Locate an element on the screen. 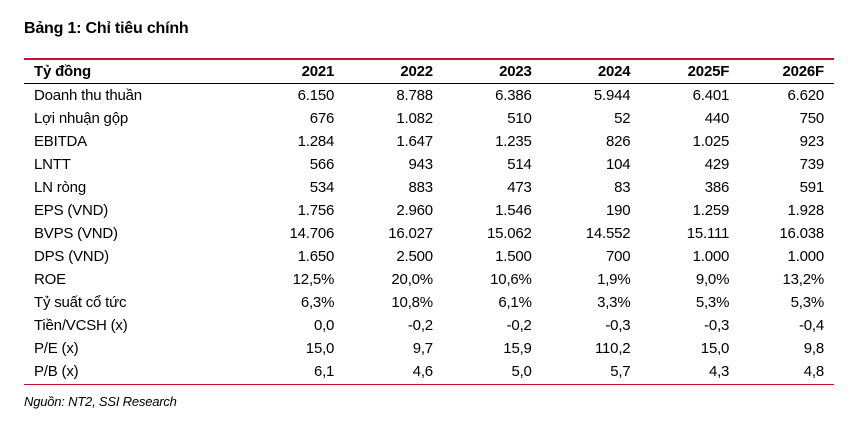 The image size is (854, 425). table-cell: 750 is located at coordinates (812, 118).